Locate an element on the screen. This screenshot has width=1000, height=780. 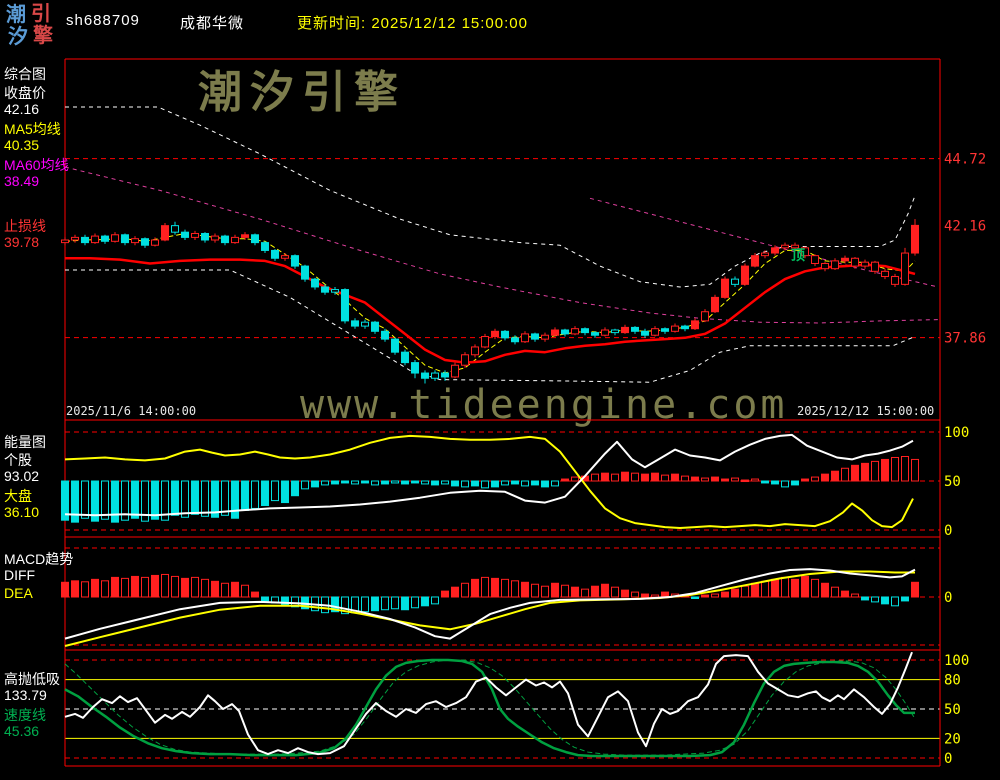
x-axis-date-end: 2025/12/12 15:00:00 is located at coordinates (866, 411).